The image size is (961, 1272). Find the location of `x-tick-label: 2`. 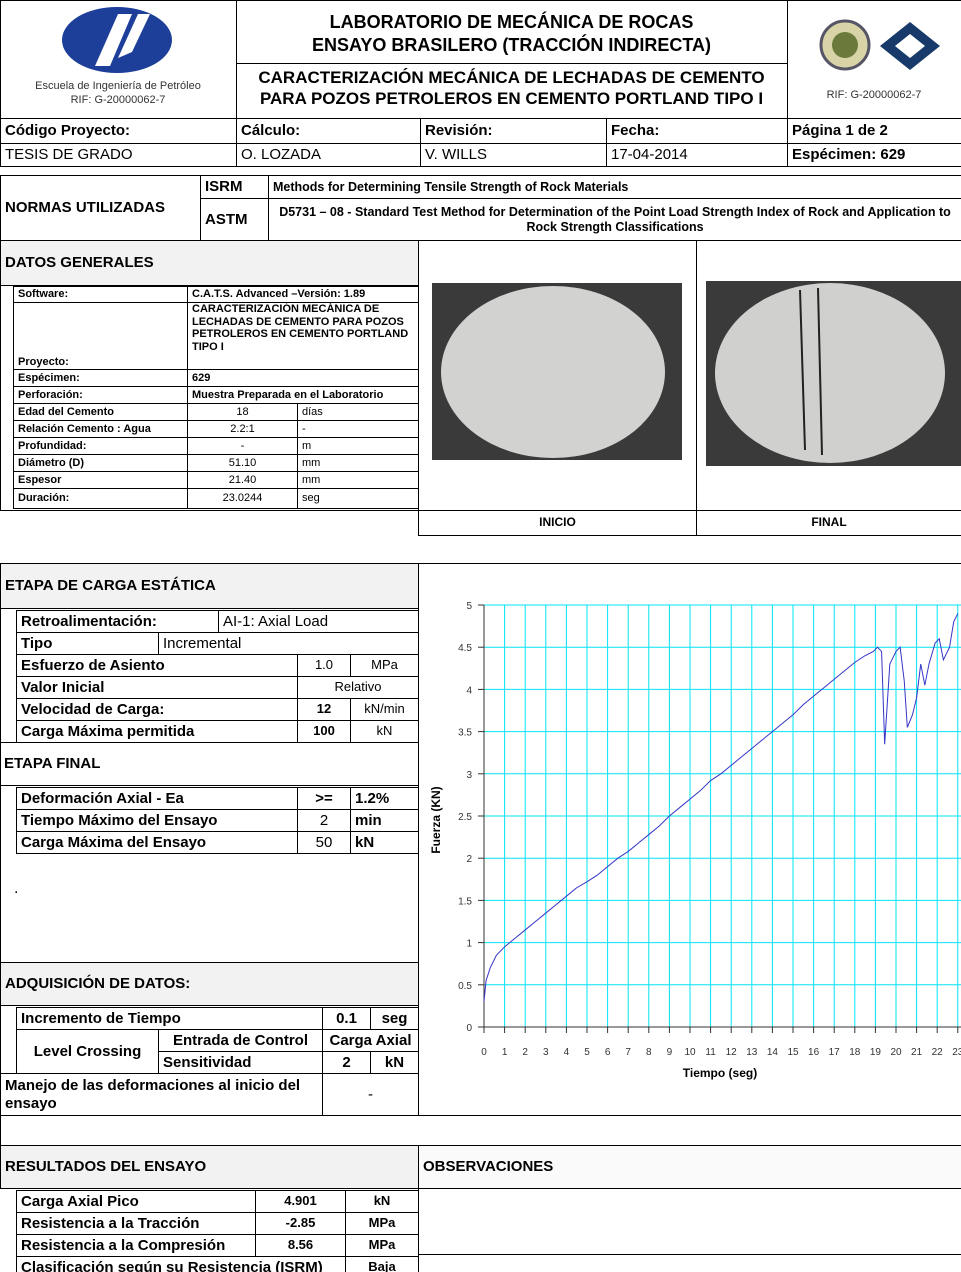

x-tick-label: 2 is located at coordinates (525, 1052).